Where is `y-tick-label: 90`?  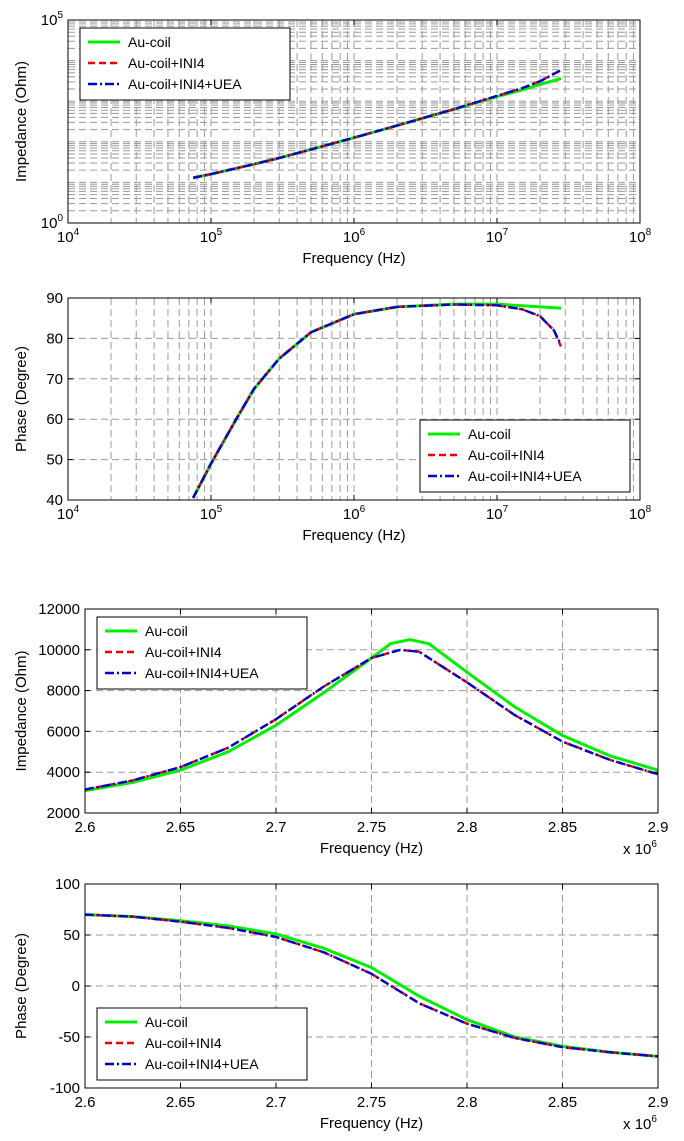
y-tick-label: 90 is located at coordinates (54, 298).